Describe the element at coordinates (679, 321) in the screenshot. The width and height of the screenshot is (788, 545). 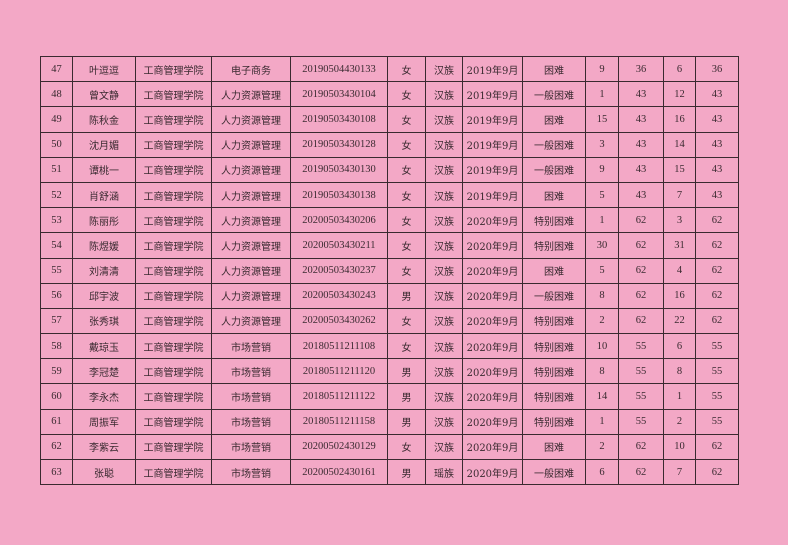
I see `value-3: 22` at that location.